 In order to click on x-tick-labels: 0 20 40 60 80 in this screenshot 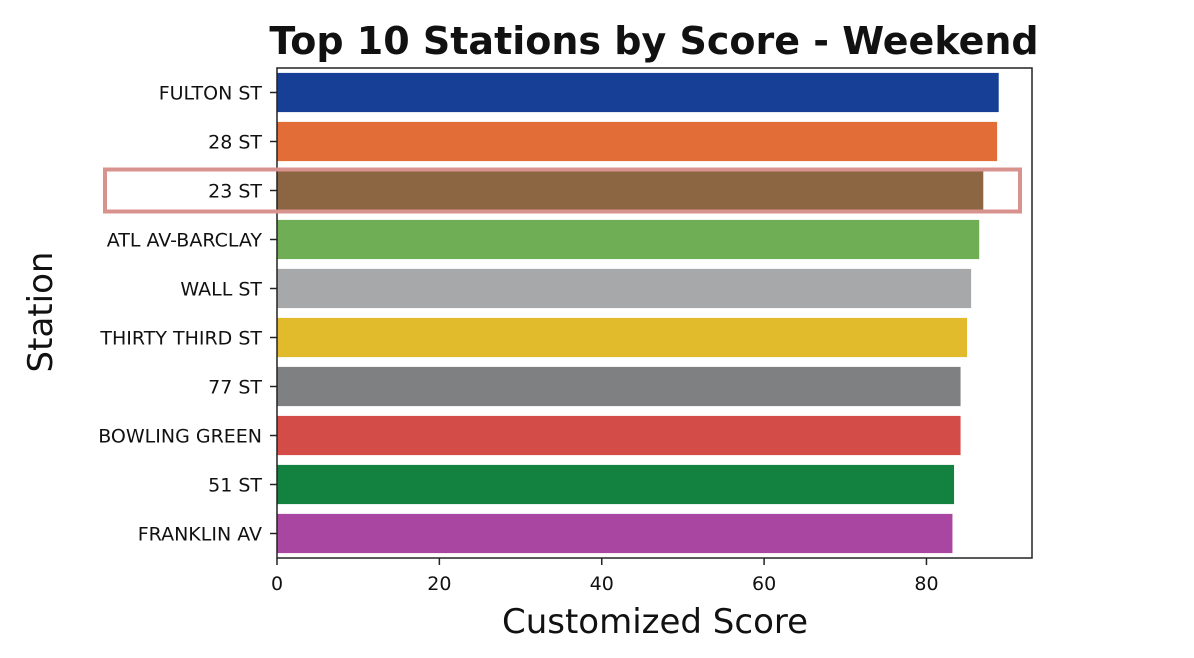, I will do `click(605, 576)`.